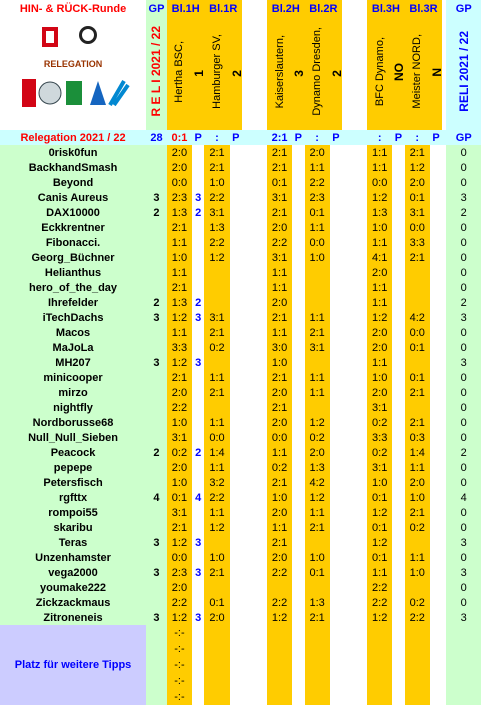 Image resolution: width=481 pixels, height=719 pixels. Describe the element at coordinates (73, 137) in the screenshot. I see `summary-label: Relegation 2021 / 22` at that location.